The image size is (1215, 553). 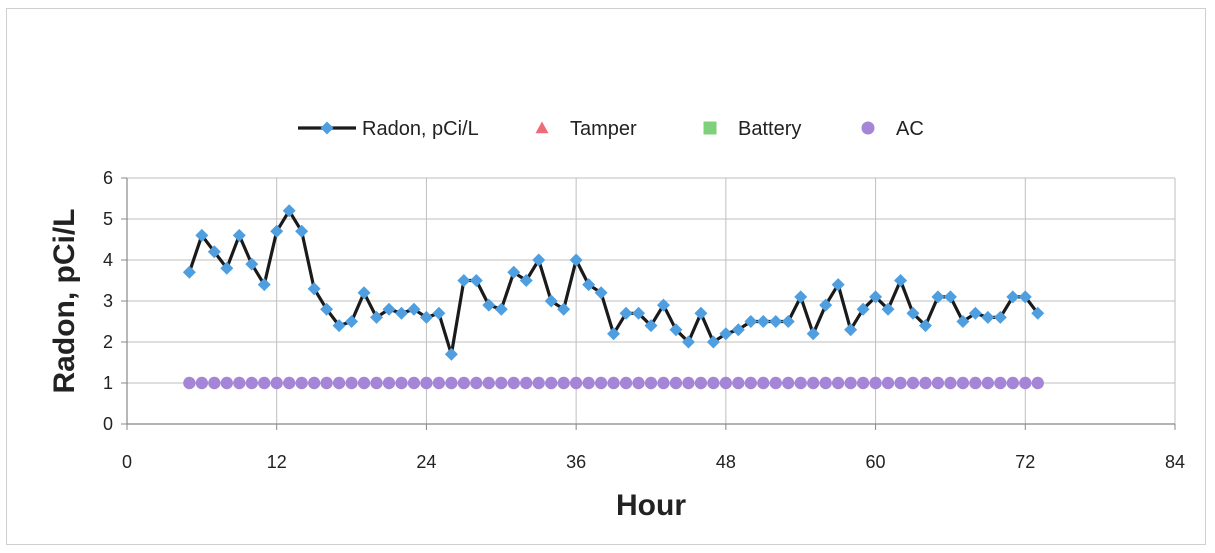 What do you see at coordinates (127, 462) in the screenshot?
I see `x-tick-label: 0` at bounding box center [127, 462].